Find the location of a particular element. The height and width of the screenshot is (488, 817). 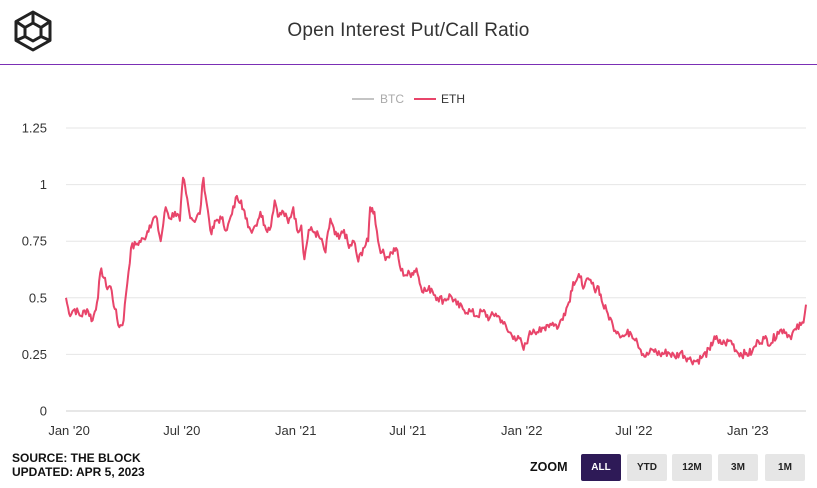

y-tick-label: 0.25 is located at coordinates (34, 354).